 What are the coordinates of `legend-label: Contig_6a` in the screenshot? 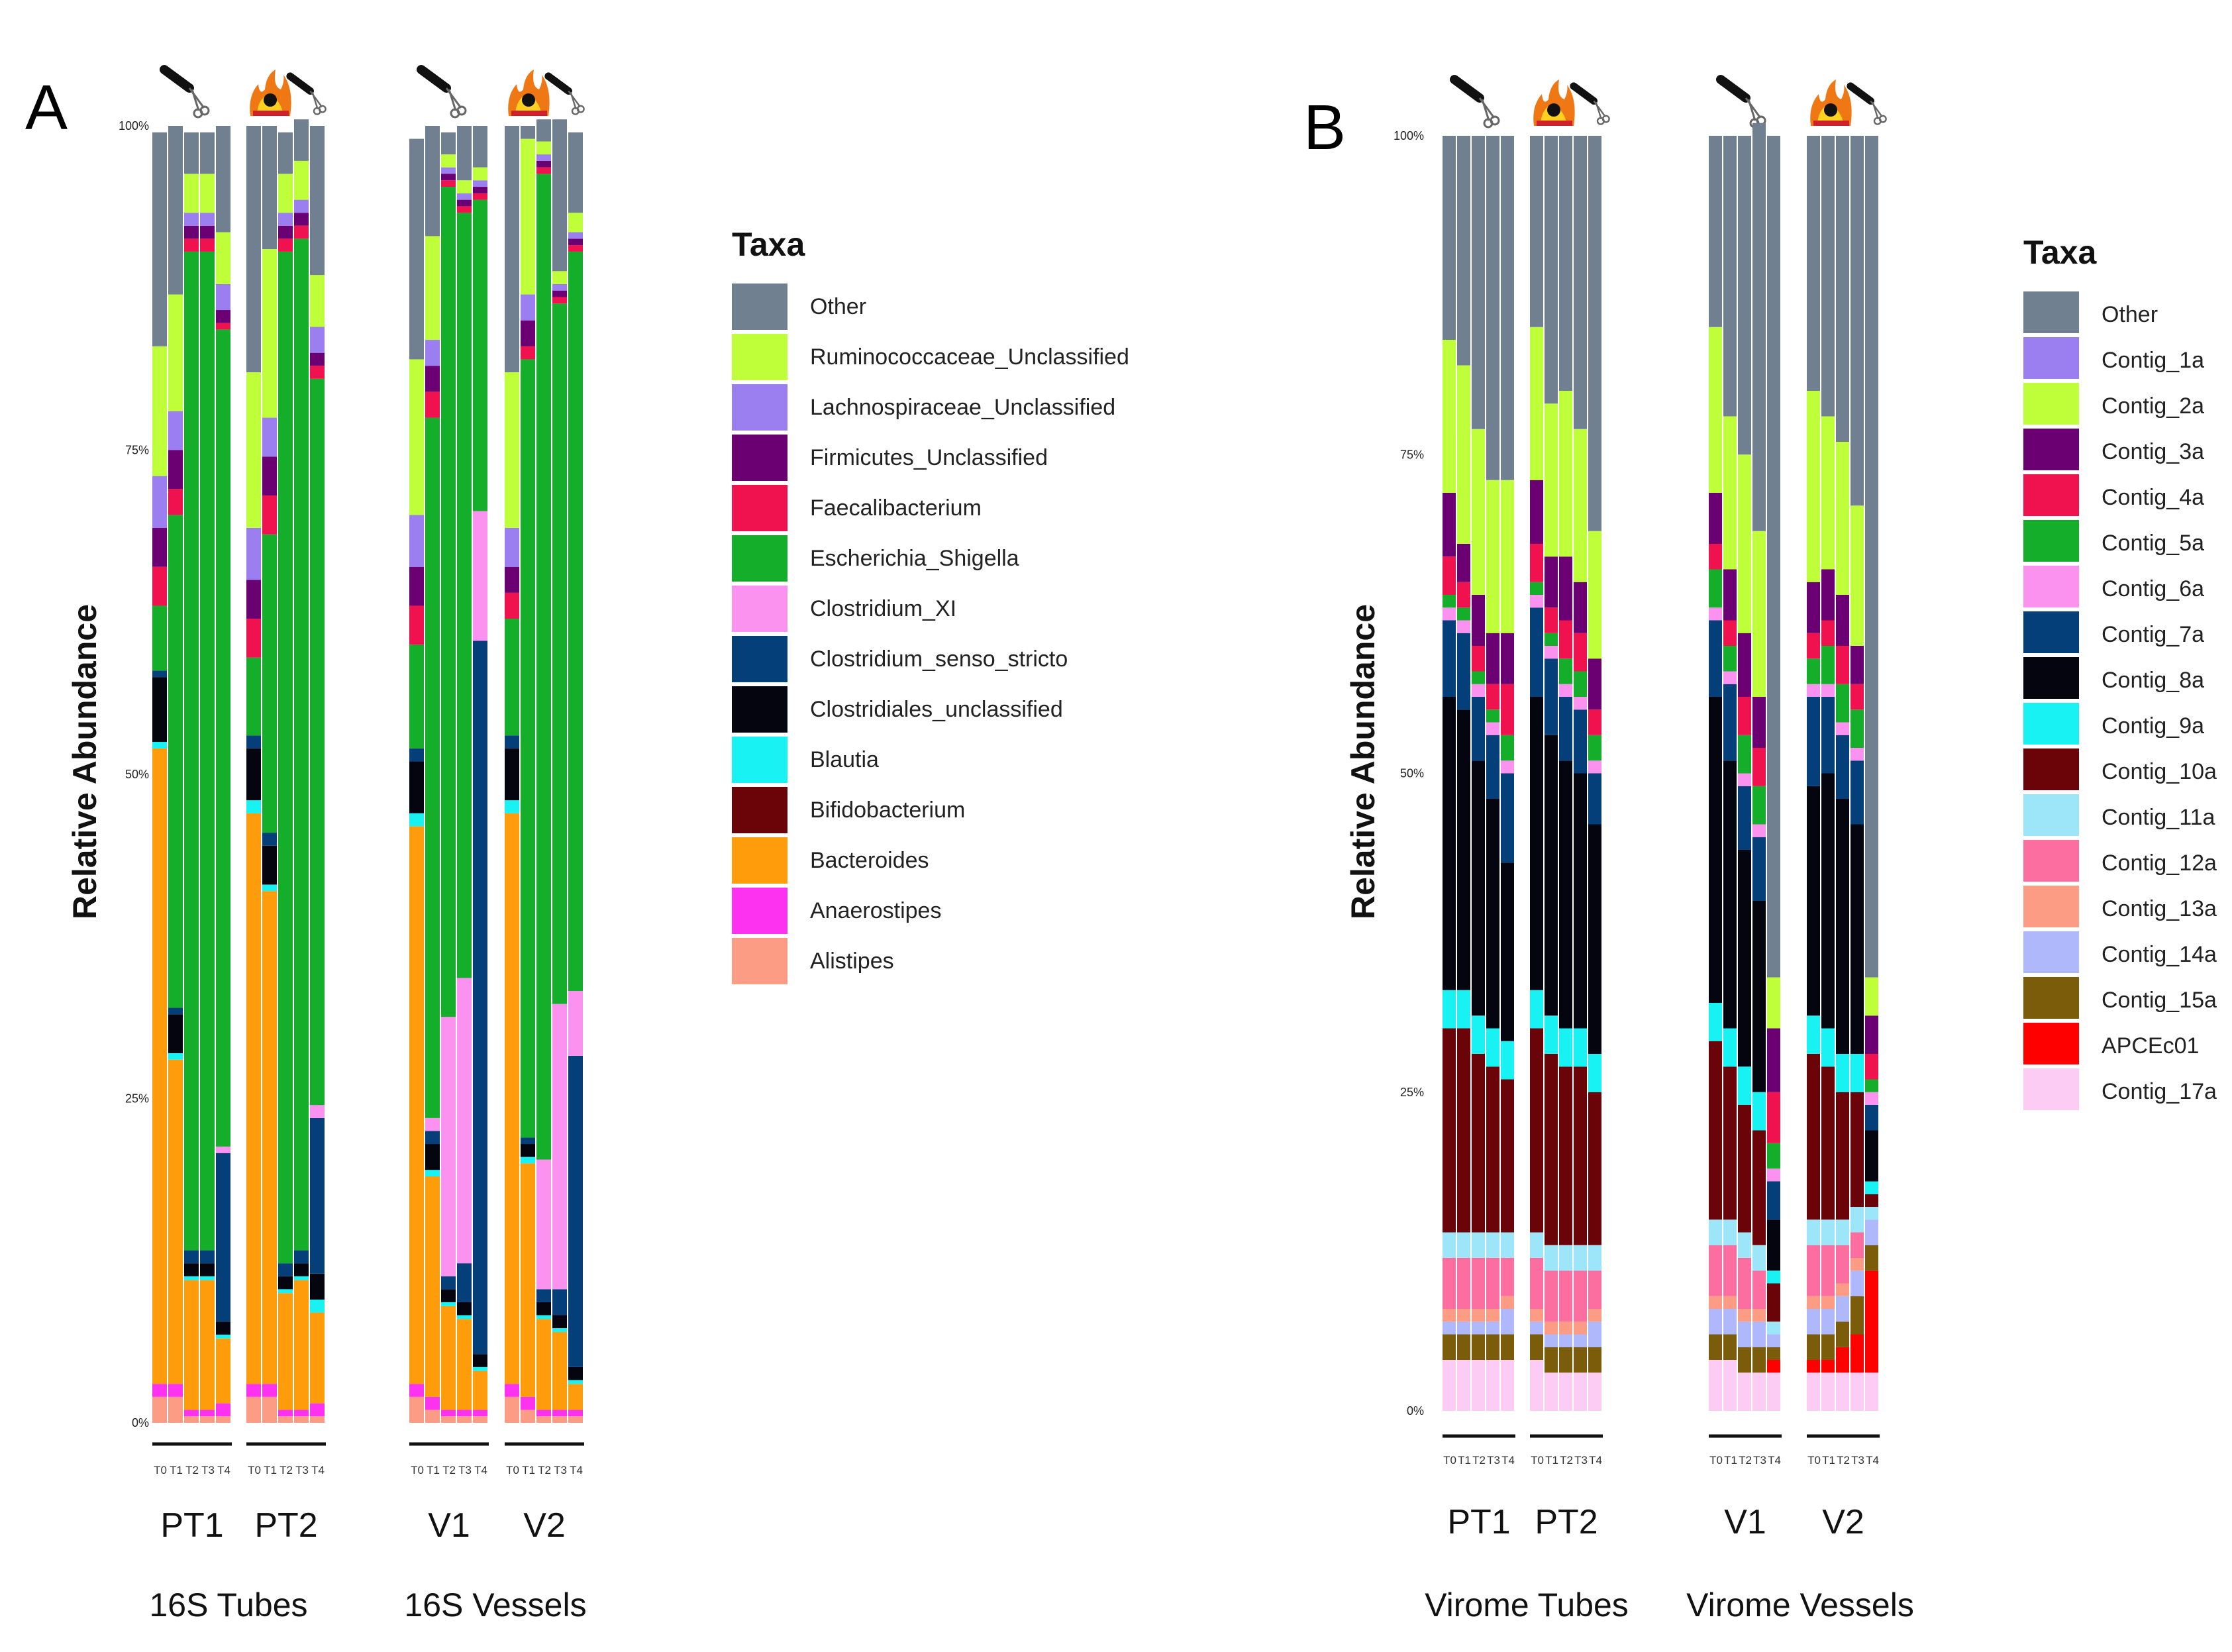 It's located at (2154, 588).